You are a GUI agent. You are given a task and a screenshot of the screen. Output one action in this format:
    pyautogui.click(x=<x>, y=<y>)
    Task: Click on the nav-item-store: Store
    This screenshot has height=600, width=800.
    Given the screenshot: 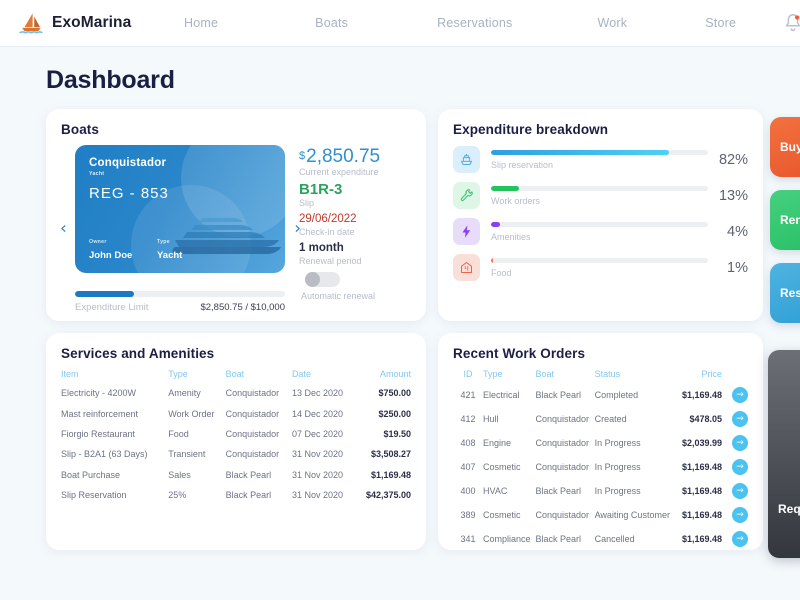 What is the action you would take?
    pyautogui.click(x=721, y=23)
    